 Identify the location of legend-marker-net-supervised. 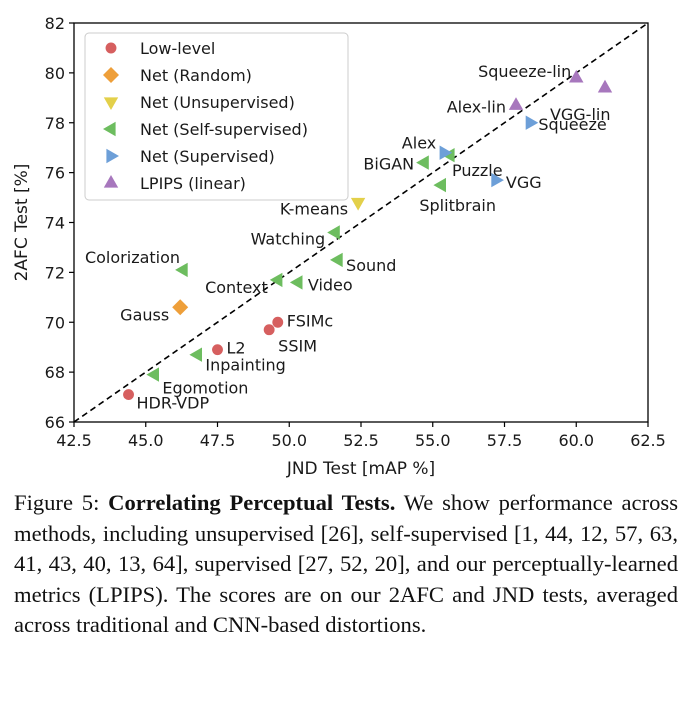
(112, 156).